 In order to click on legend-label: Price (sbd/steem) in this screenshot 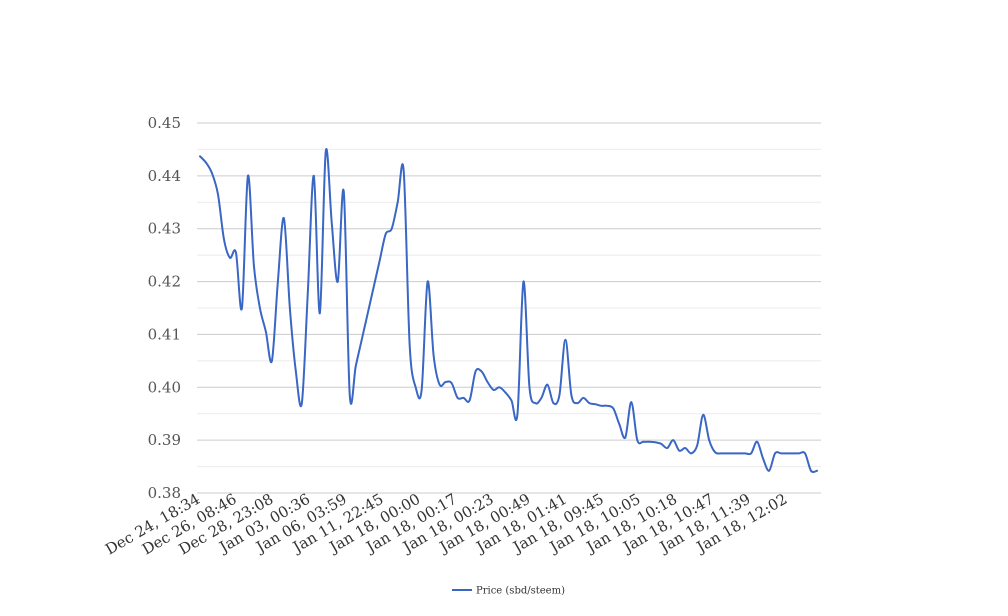, I will do `click(520, 591)`.